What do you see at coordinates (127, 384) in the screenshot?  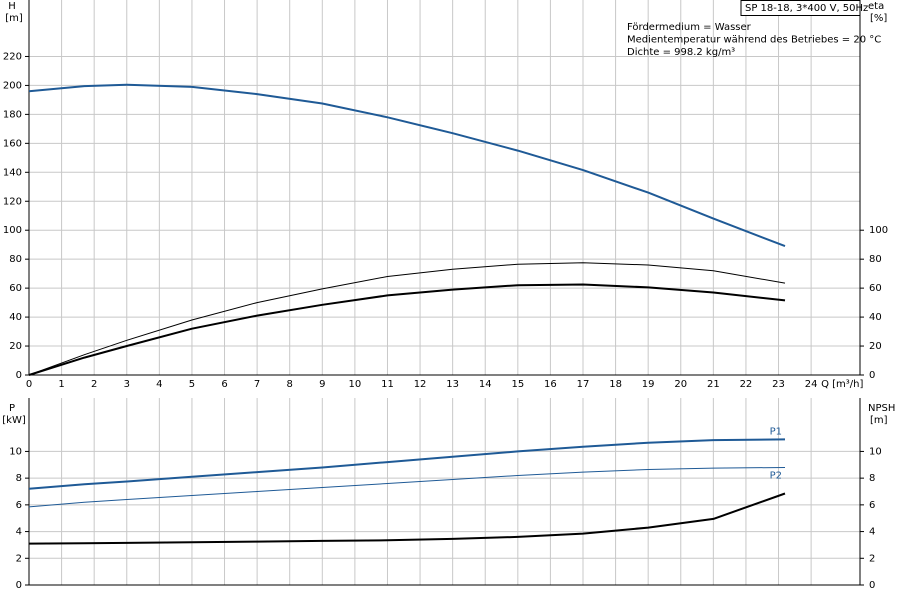 I see `x-tick-label: 3` at bounding box center [127, 384].